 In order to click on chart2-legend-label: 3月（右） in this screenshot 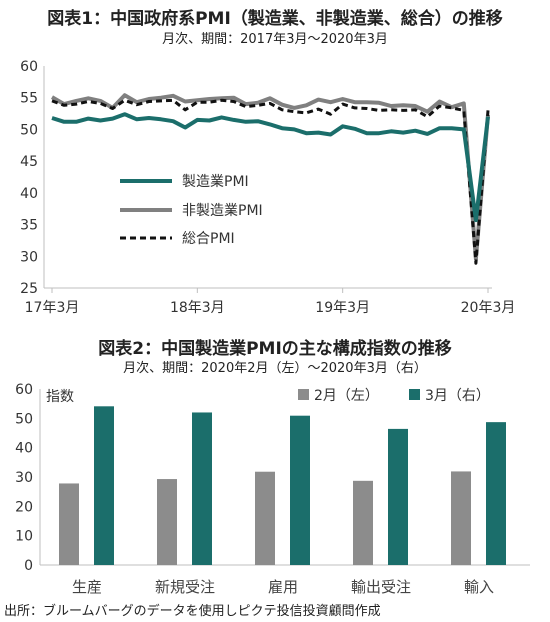, I will do `click(457, 396)`.